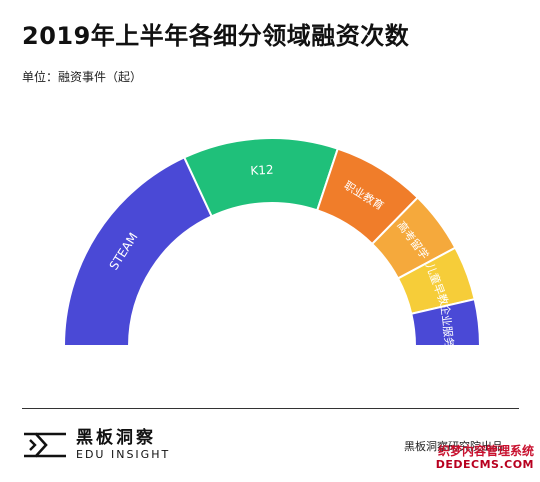 This screenshot has width=540, height=482. Describe the element at coordinates (82, 77) in the screenshot. I see `unit-label: 单位：融资事件（起）` at that location.